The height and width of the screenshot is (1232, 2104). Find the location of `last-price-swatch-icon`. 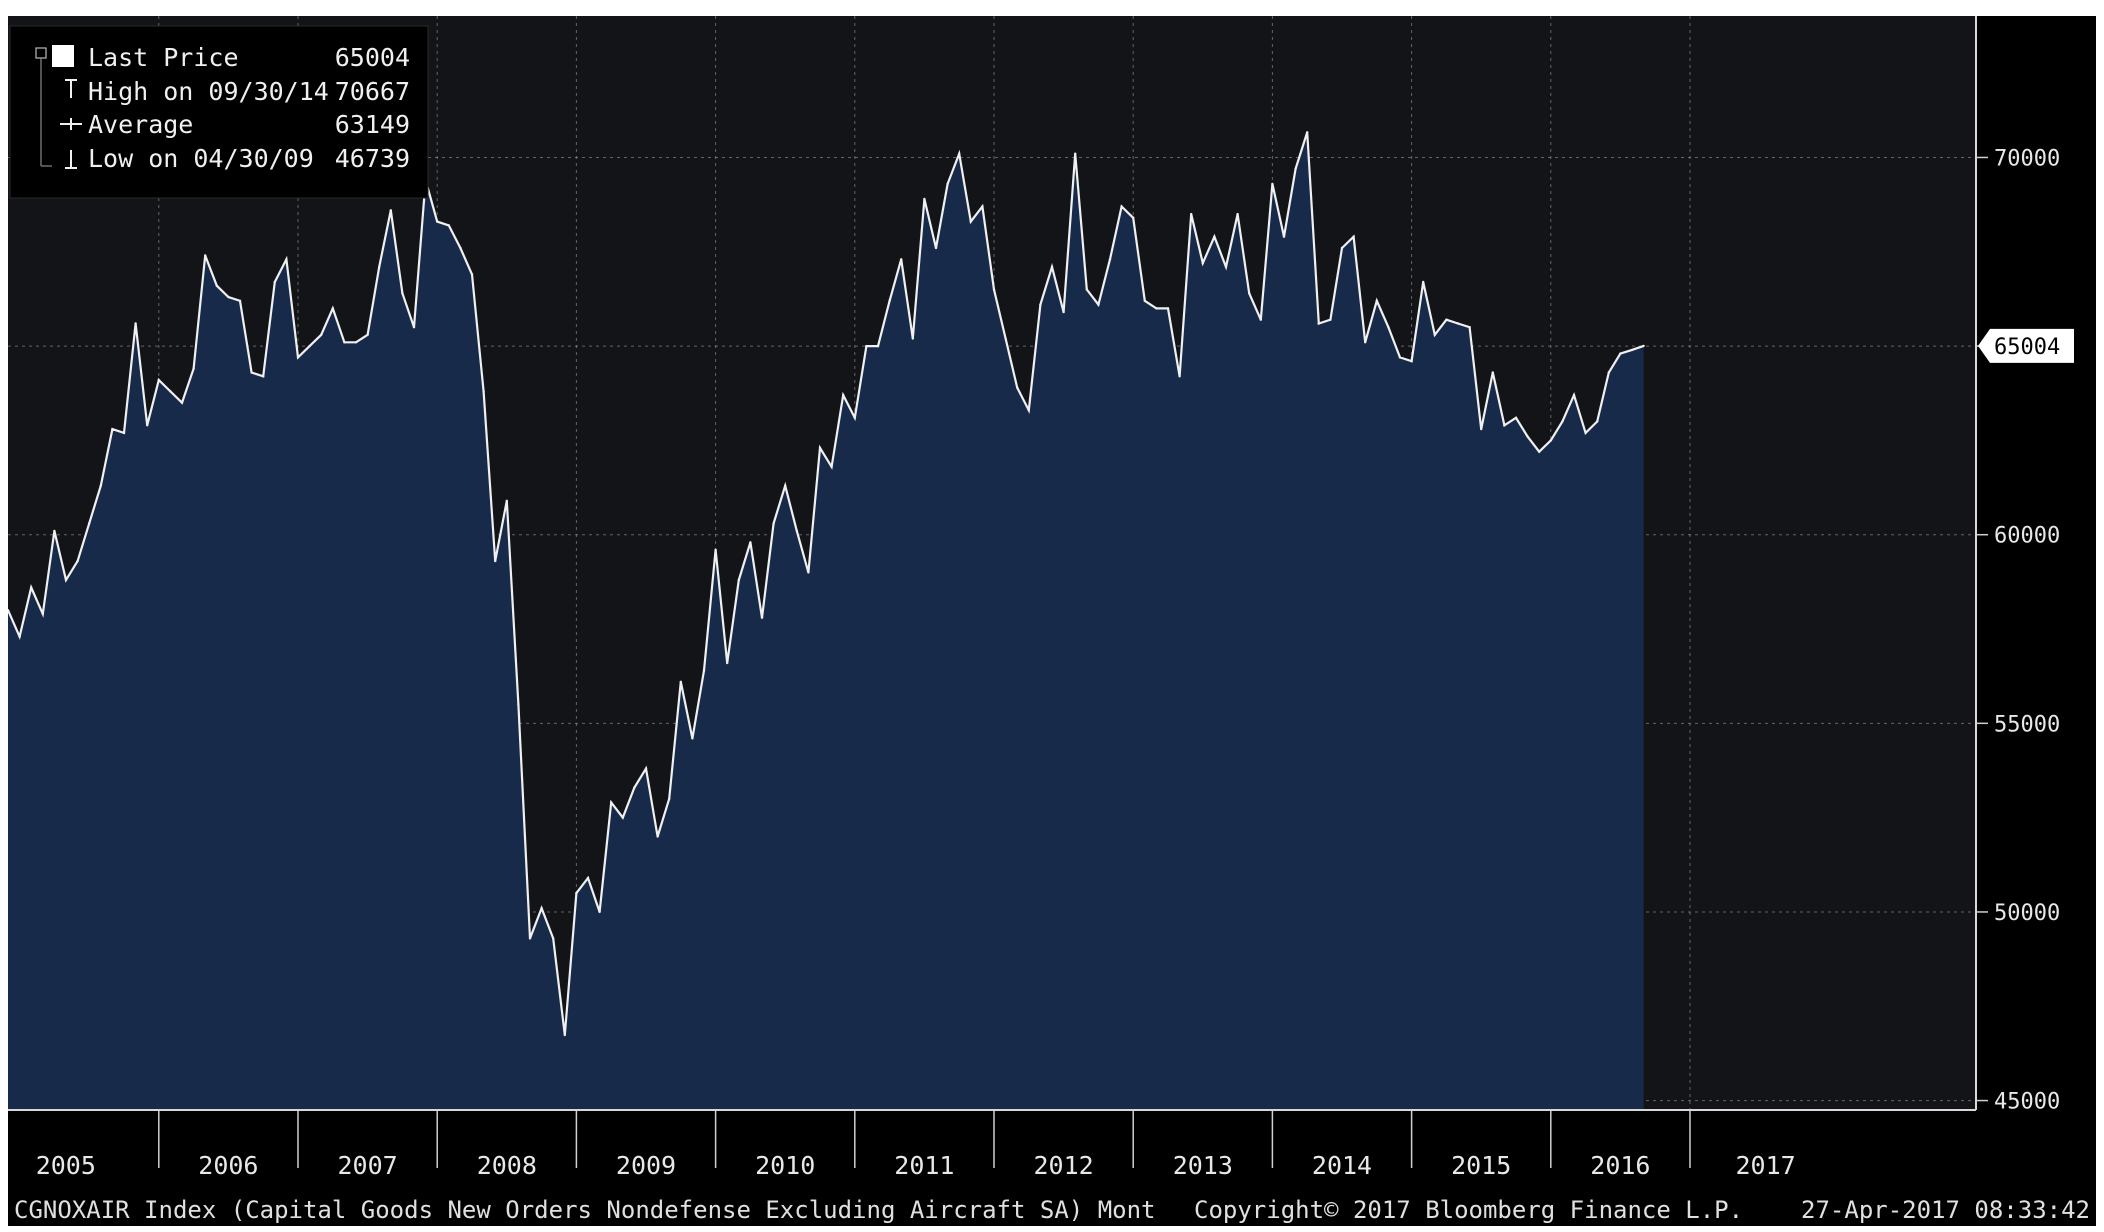

last-price-swatch-icon is located at coordinates (63, 56).